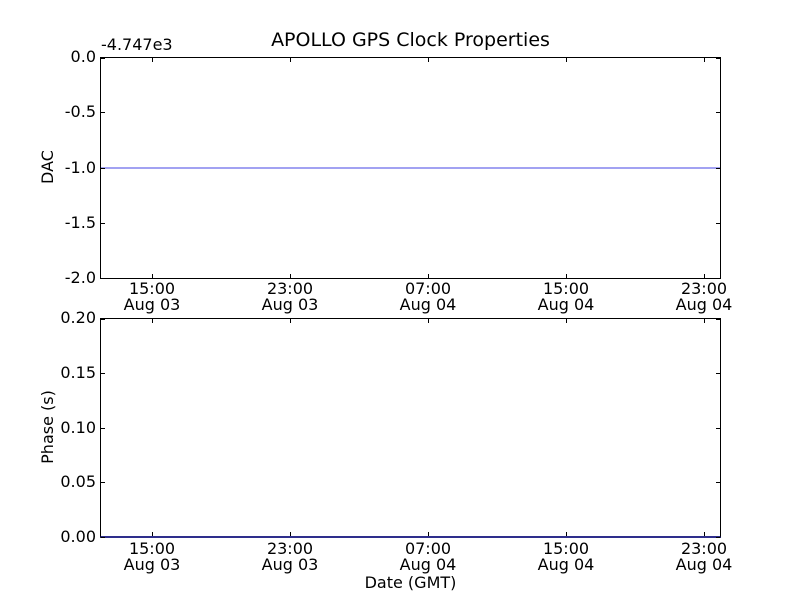  Describe the element at coordinates (78, 481) in the screenshot. I see `y-tick-label: 0.05` at that location.